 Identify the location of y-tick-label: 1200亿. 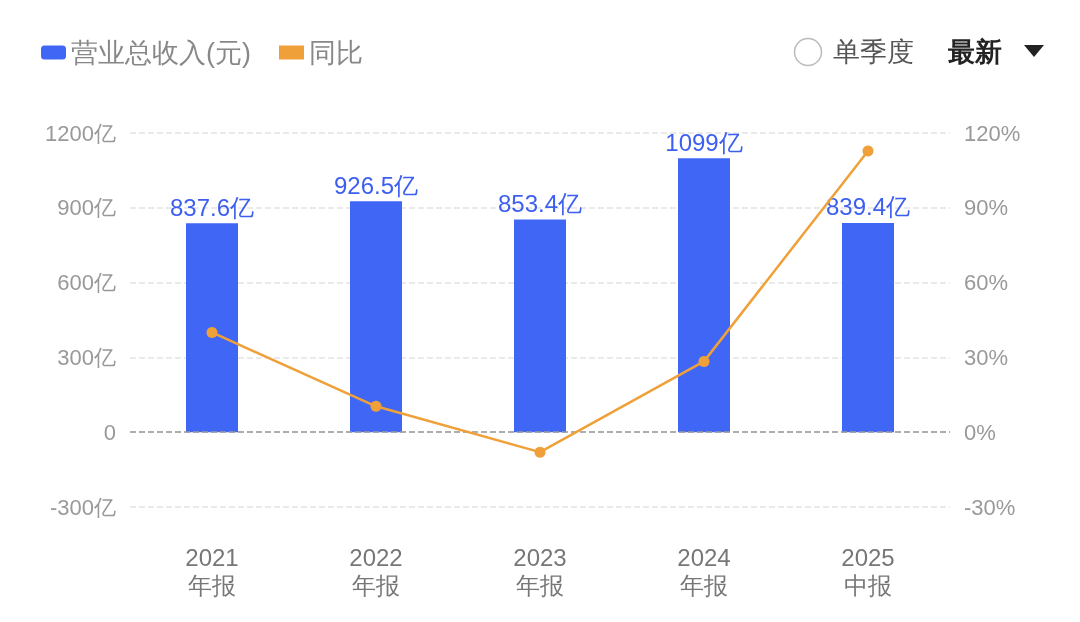
(80, 133).